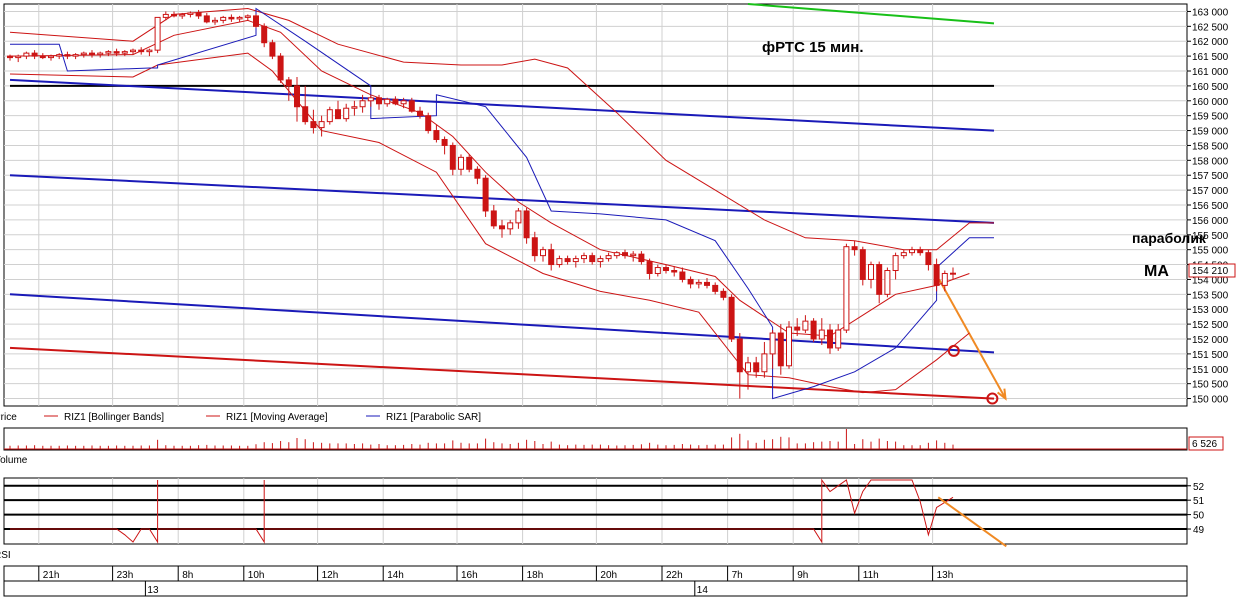 Image resolution: width=1236 pixels, height=600 pixels. Describe the element at coordinates (502, 199) in the screenshot. I see `trendline-blue-channel-mid` at that location.